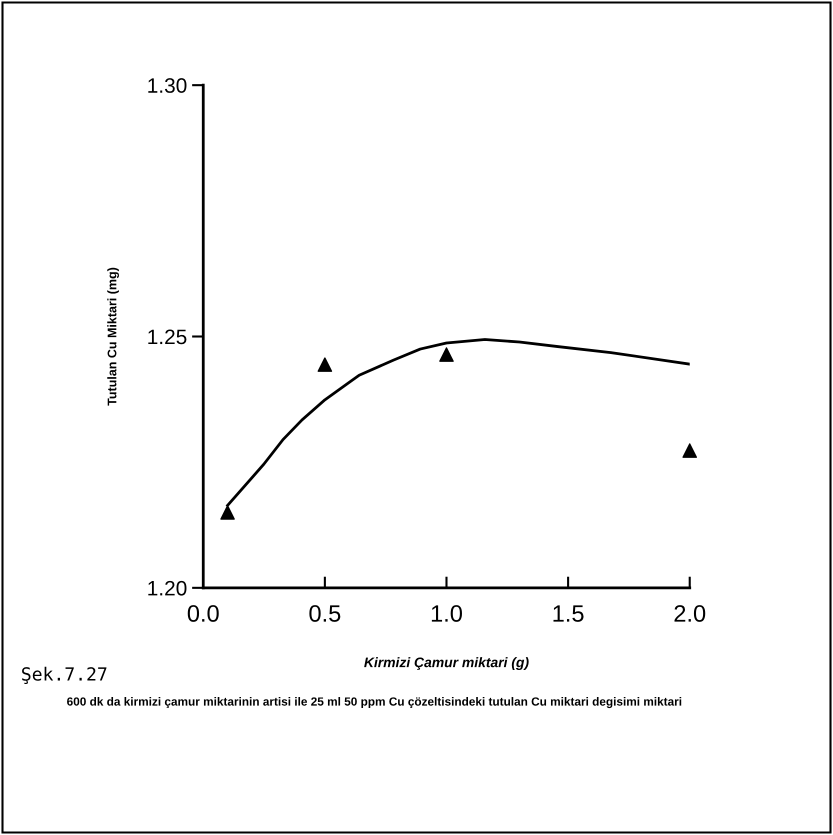 Image resolution: width=833 pixels, height=835 pixels. I want to click on text: Şek.7.27, so click(64, 675).